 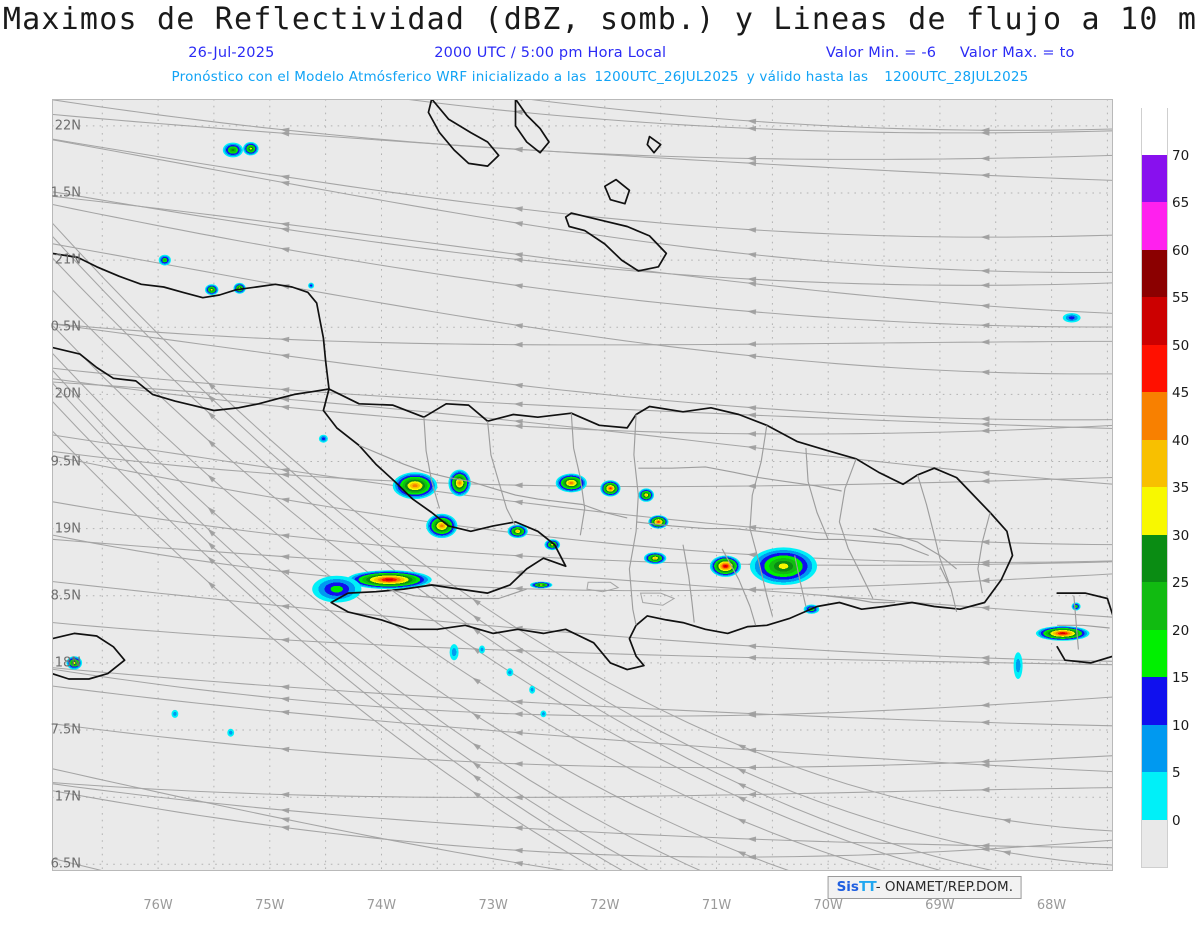 I want to click on lat-tick-22N: 22N, so click(x=67, y=126).